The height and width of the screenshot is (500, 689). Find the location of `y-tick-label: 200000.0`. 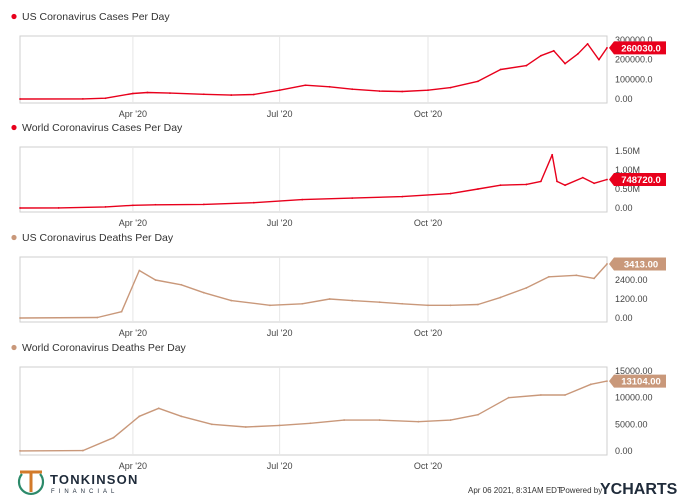

y-tick-label: 200000.0 is located at coordinates (634, 60).